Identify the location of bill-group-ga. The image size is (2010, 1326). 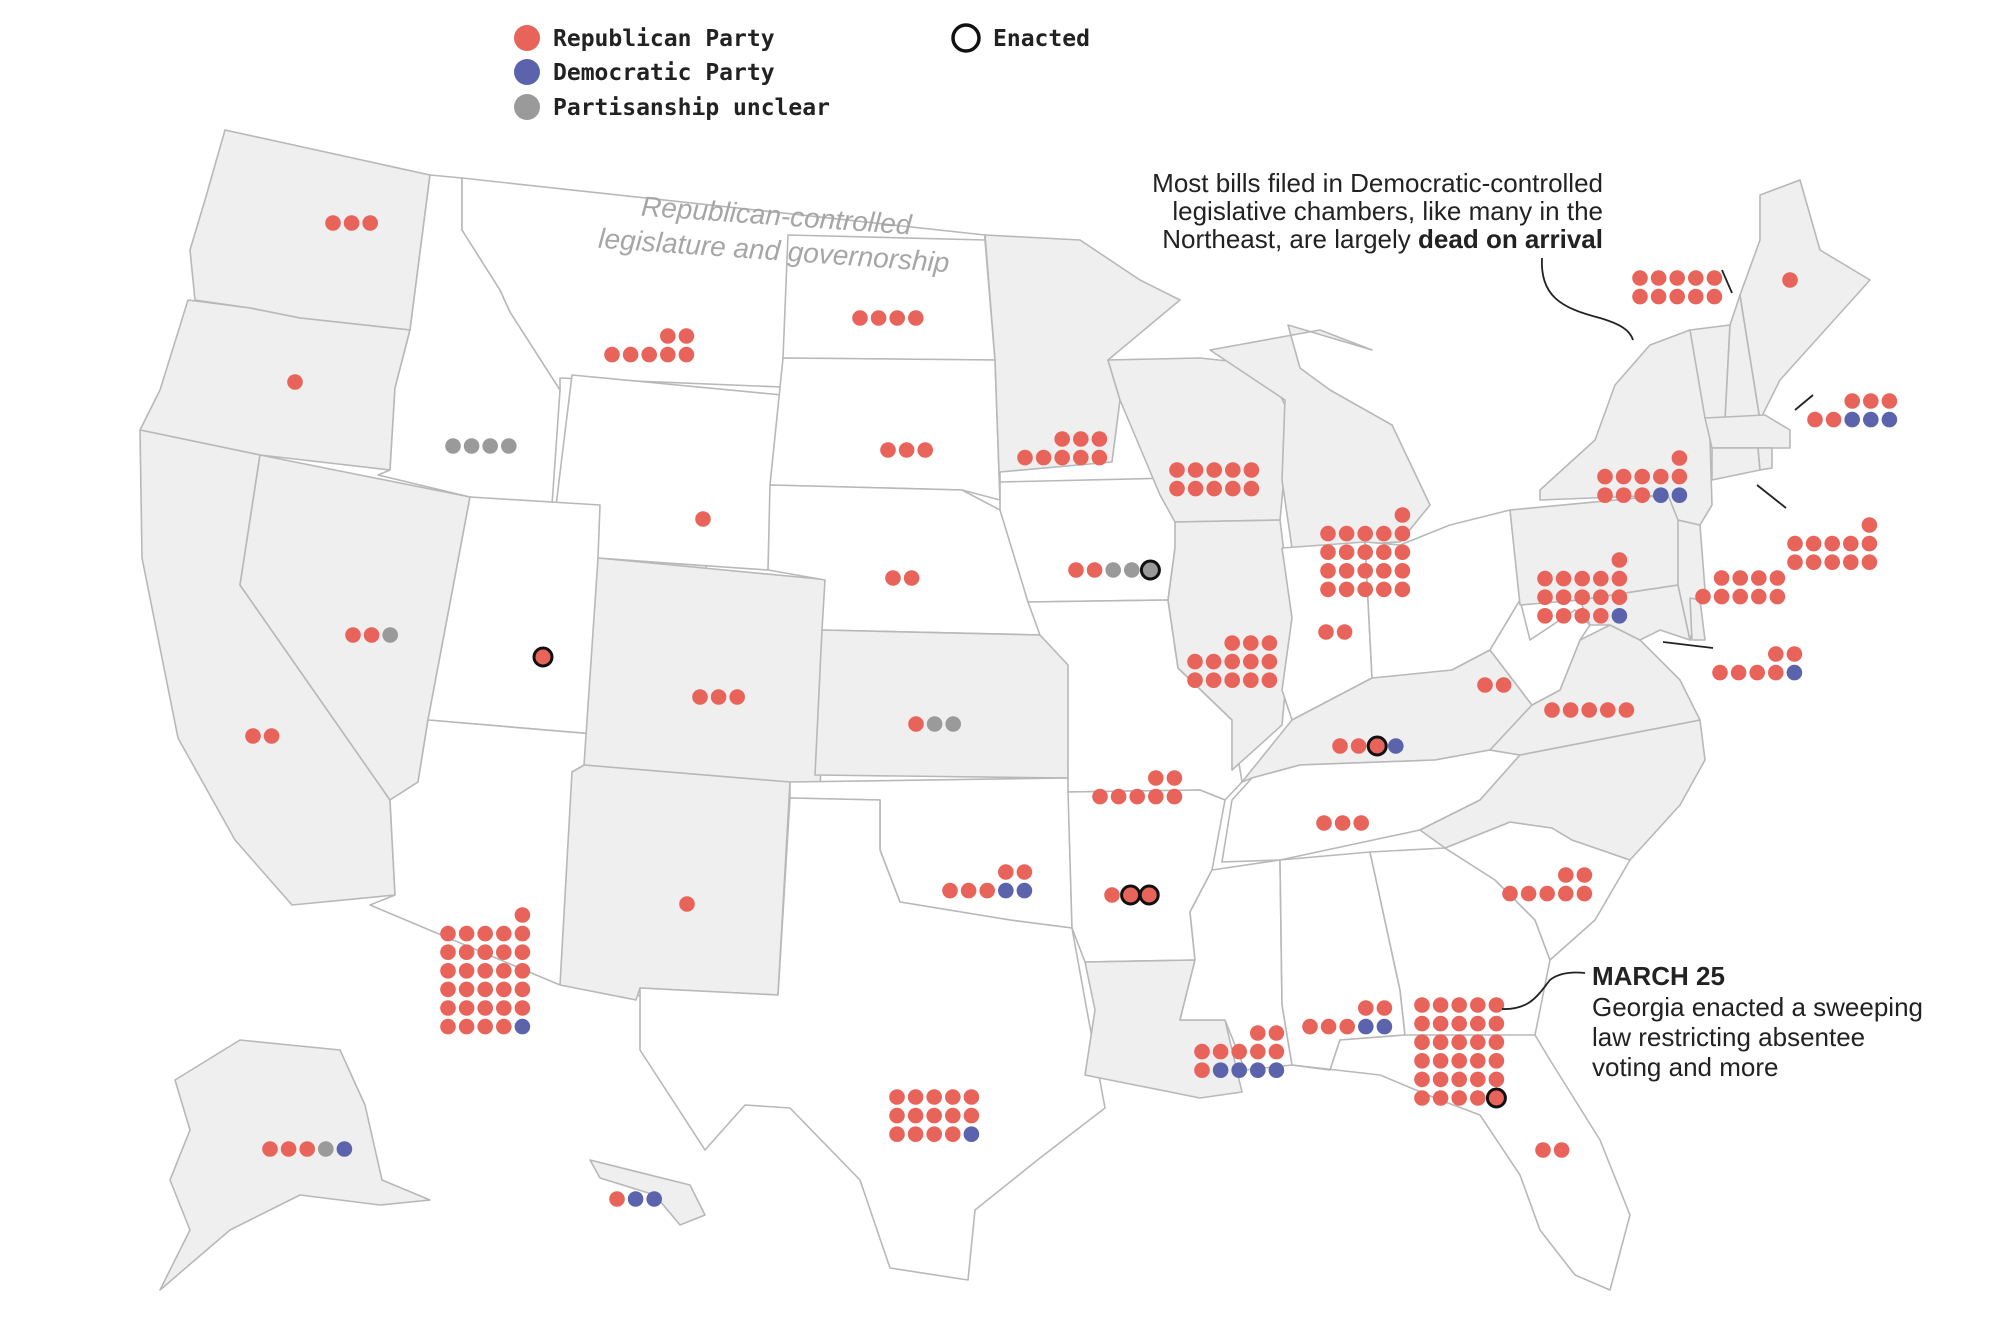
(1460, 1053).